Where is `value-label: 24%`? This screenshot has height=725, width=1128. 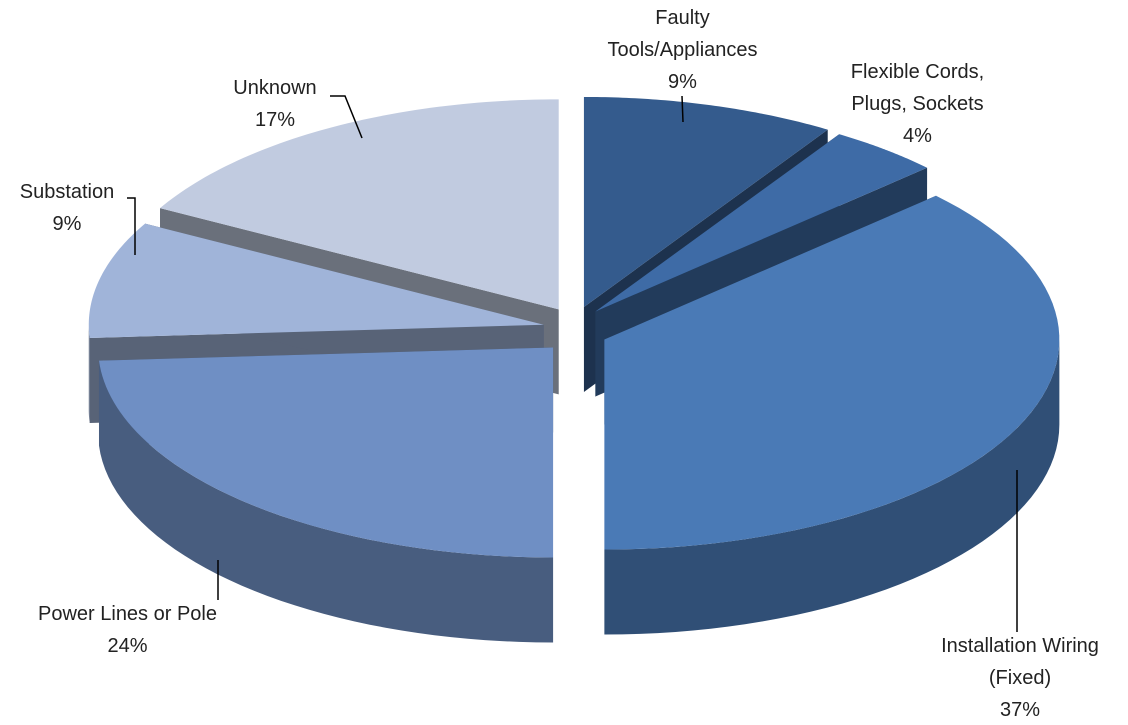
value-label: 24% is located at coordinates (127, 646).